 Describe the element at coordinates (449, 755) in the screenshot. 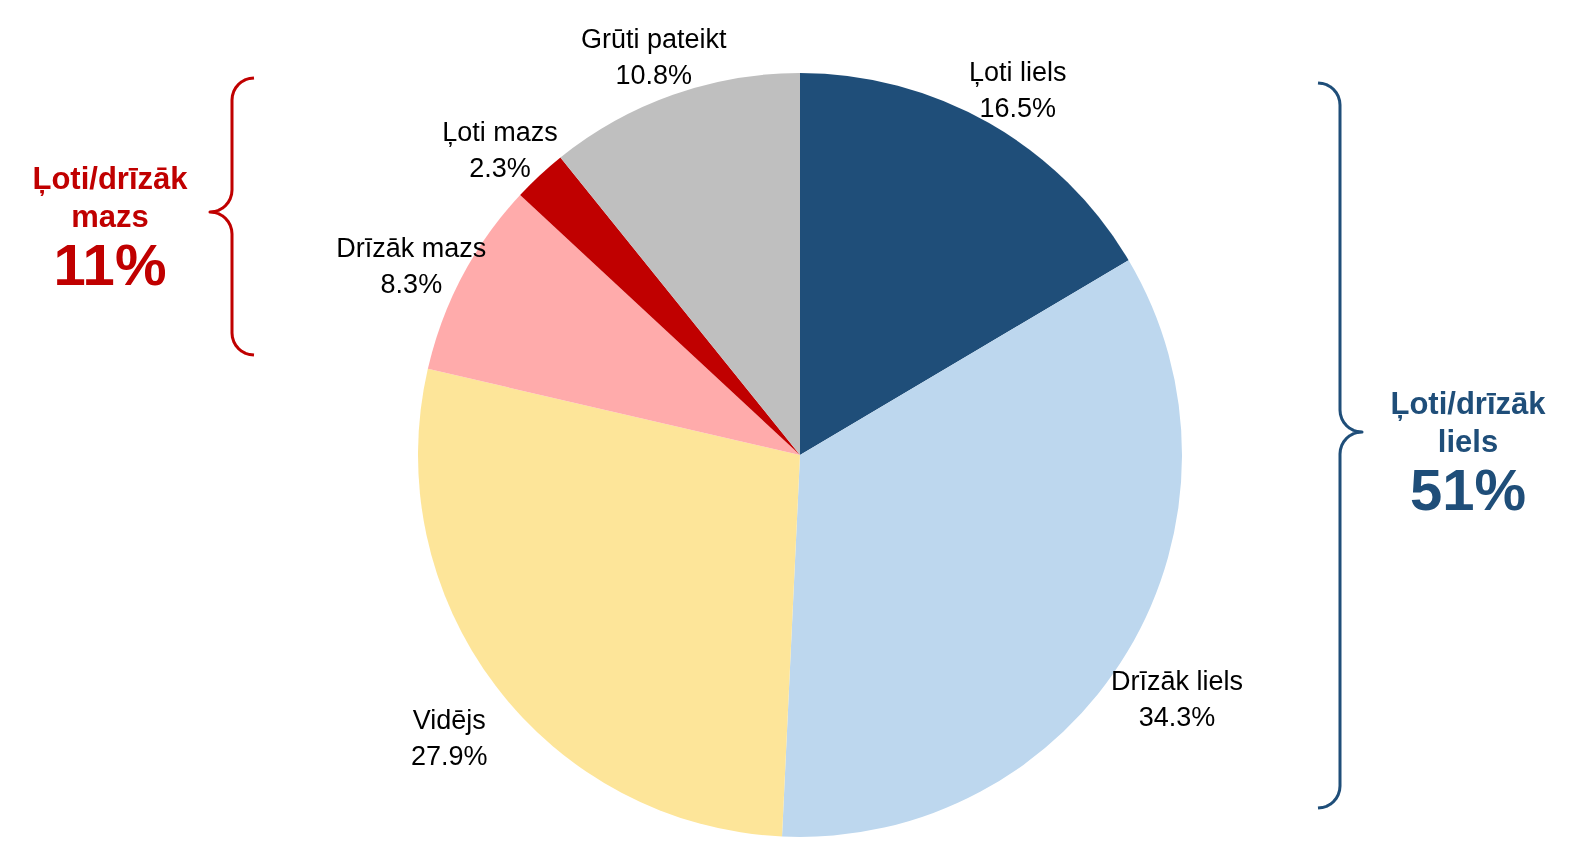

I see `data-label: 27.9%` at that location.